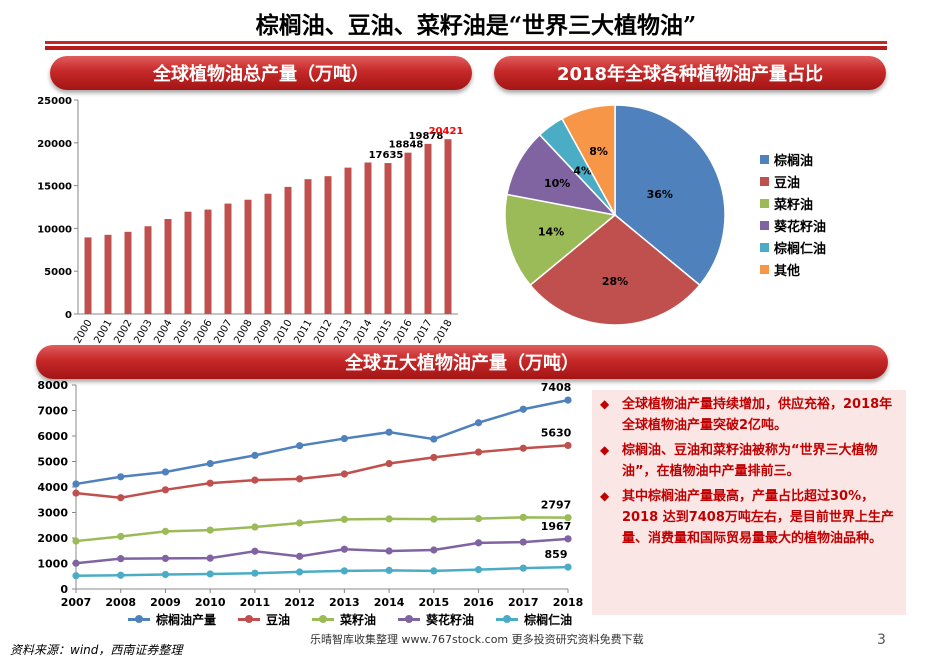  What do you see at coordinates (556, 554) in the screenshot?
I see `end-value-label: 859` at bounding box center [556, 554].